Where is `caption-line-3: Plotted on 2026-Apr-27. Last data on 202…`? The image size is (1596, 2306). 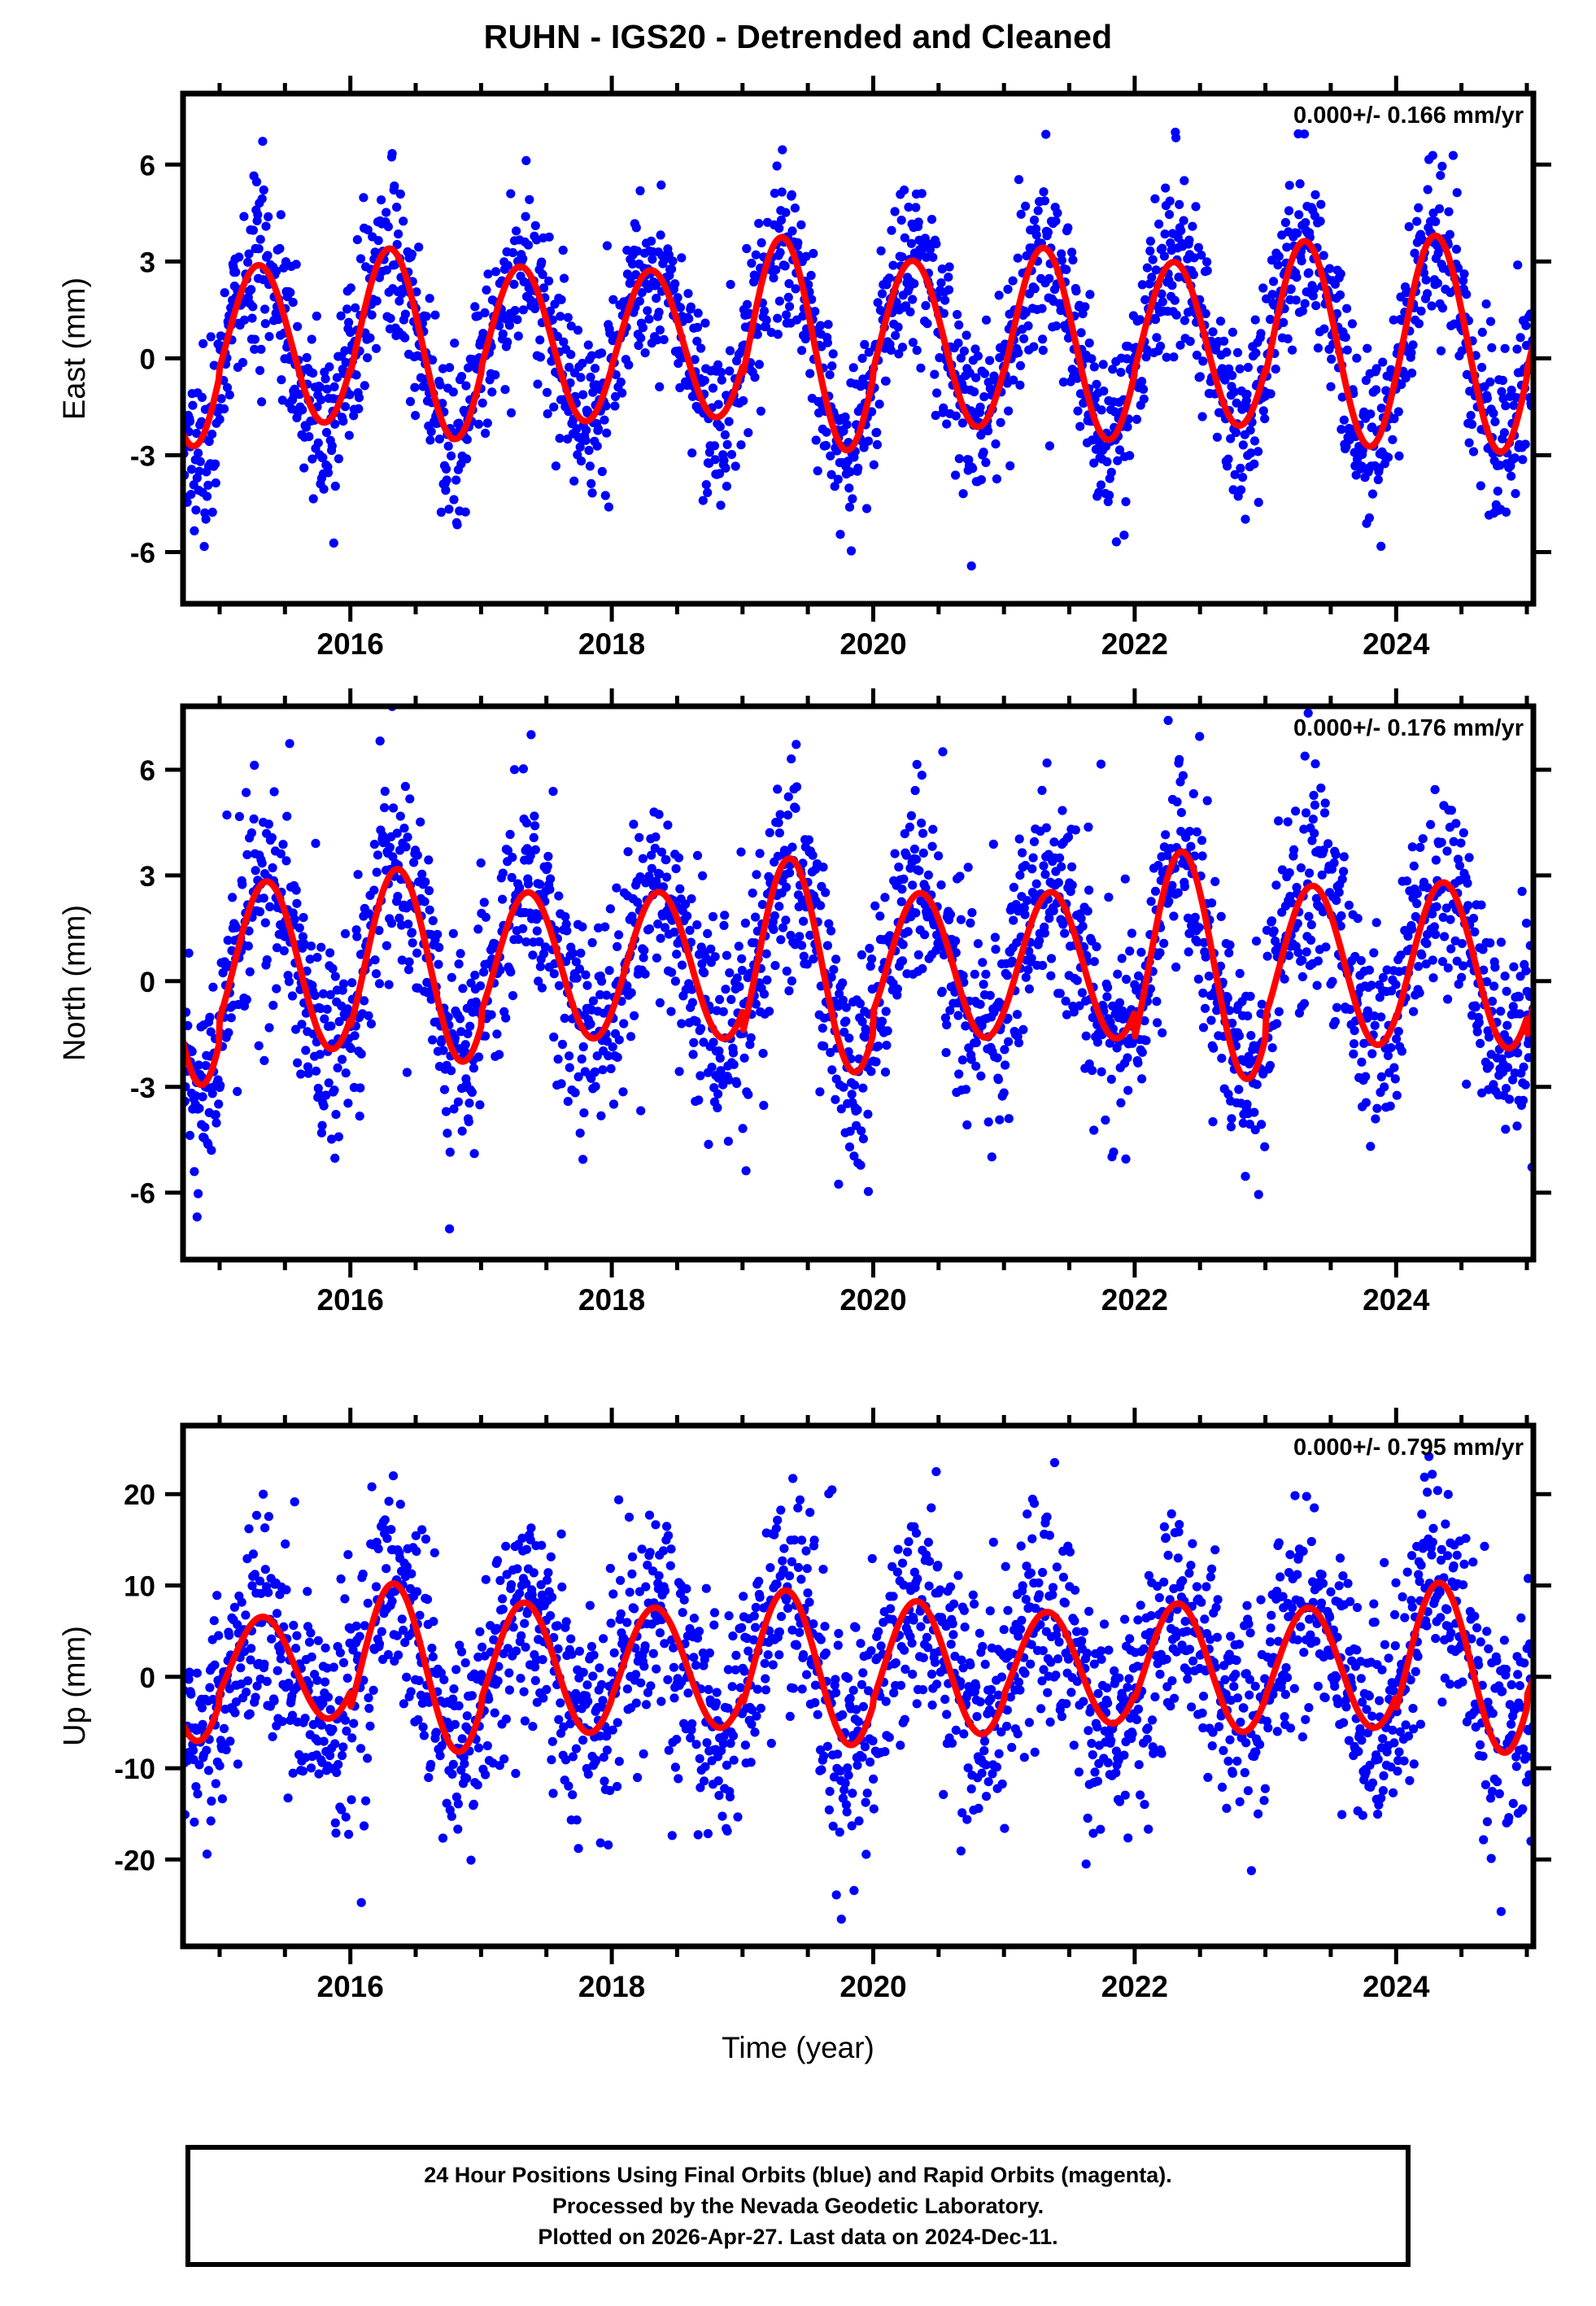
caption-line-3: Plotted on 2026-Apr-27. Last data on 202… is located at coordinates (798, 2237).